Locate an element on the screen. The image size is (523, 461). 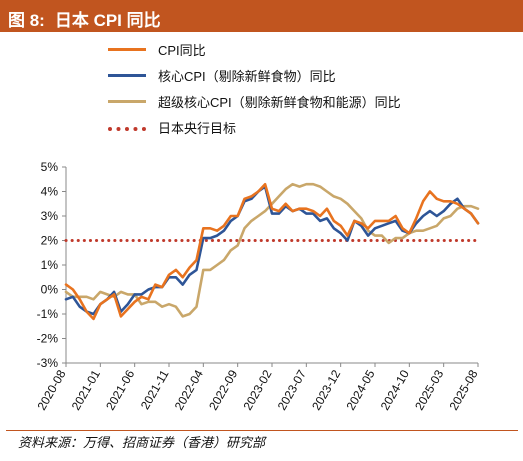
legend-label: 超级核心CPI（剔除新鲜食物和能源）同比 is located at coordinates (279, 102).